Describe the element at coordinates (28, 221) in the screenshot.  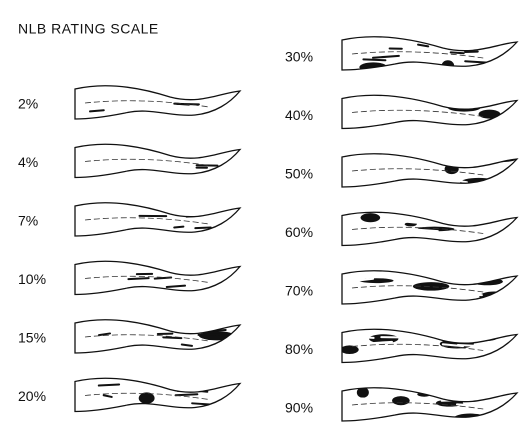
I see `level-label: 7%` at that location.